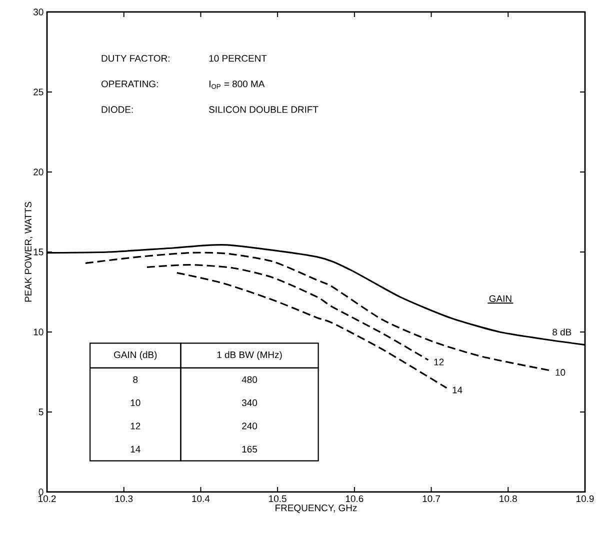  I want to click on x-tick-label: 10.6, so click(355, 498).